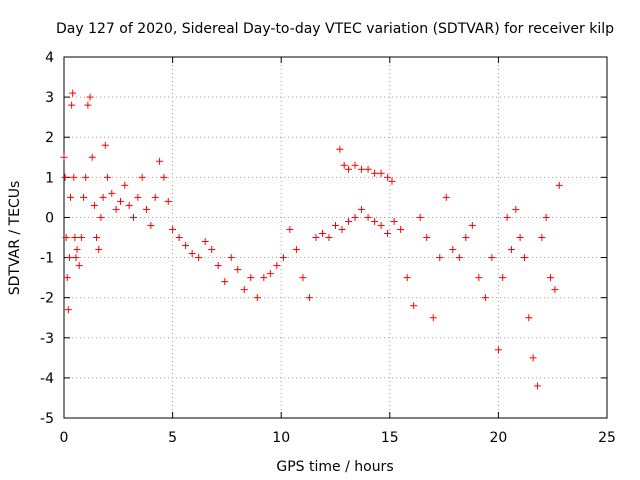 Image resolution: width=640 pixels, height=480 pixels. What do you see at coordinates (49, 138) in the screenshot?
I see `y-tick-label: 2` at bounding box center [49, 138].